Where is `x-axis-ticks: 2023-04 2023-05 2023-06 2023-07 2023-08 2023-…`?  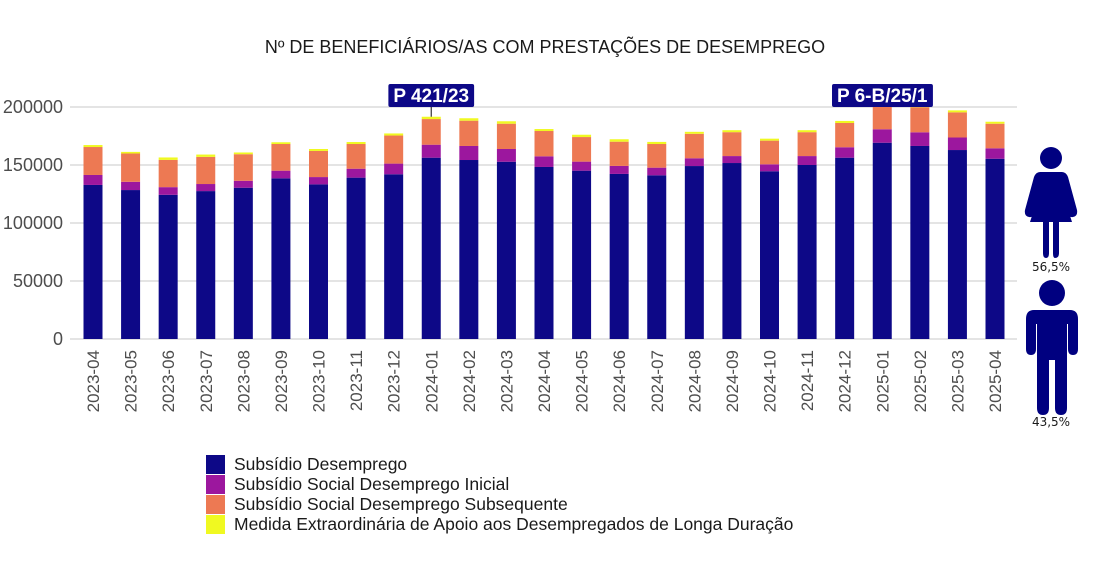 x-axis-ticks: 2023-04 2023-05 2023-06 2023-07 2023-08 2023-… is located at coordinates (544, 381).